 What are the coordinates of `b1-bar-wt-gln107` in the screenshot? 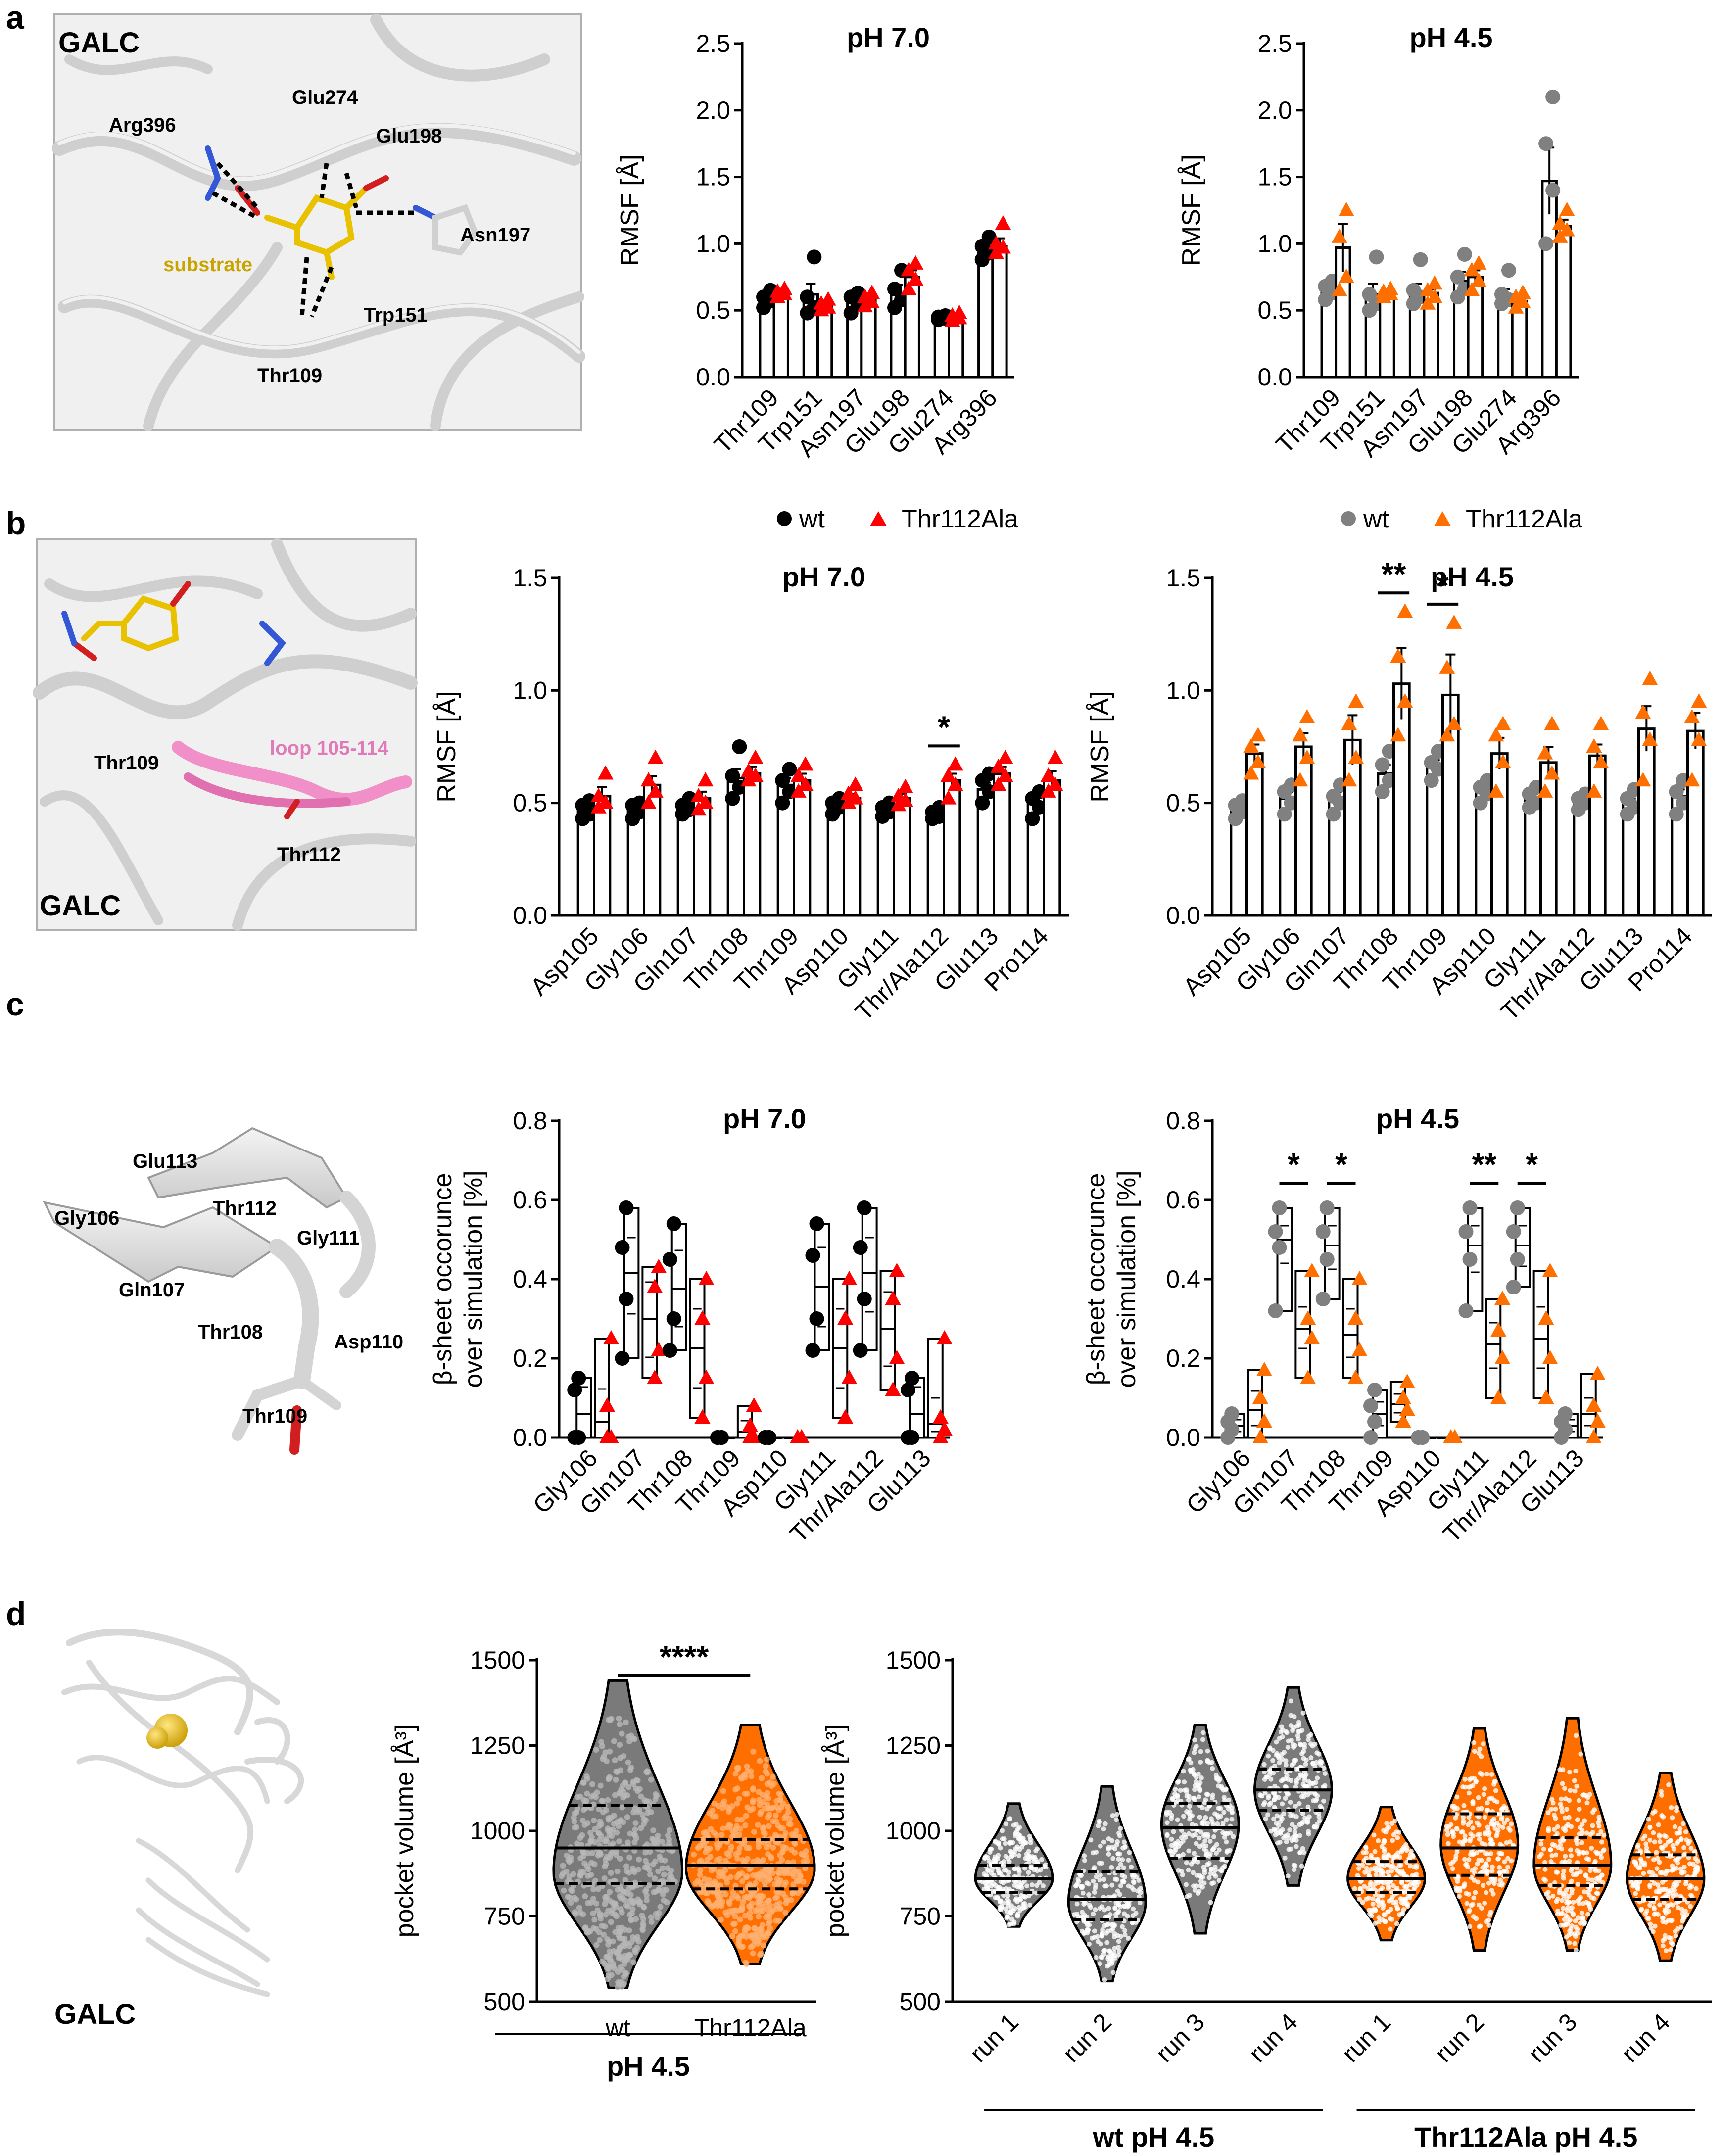 It's located at (686, 861).